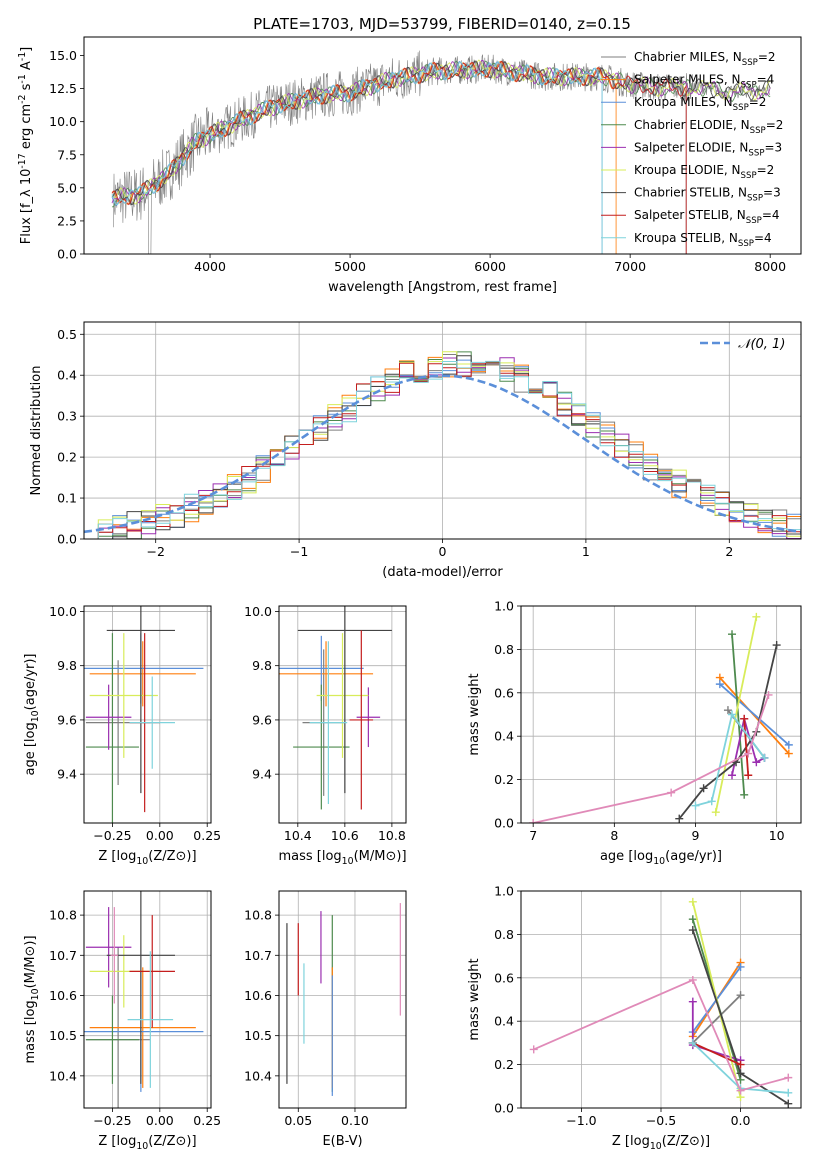  Describe the element at coordinates (705, 59) in the screenshot. I see `legend-label-0: Chabrier MILES, NSSP=2` at that location.